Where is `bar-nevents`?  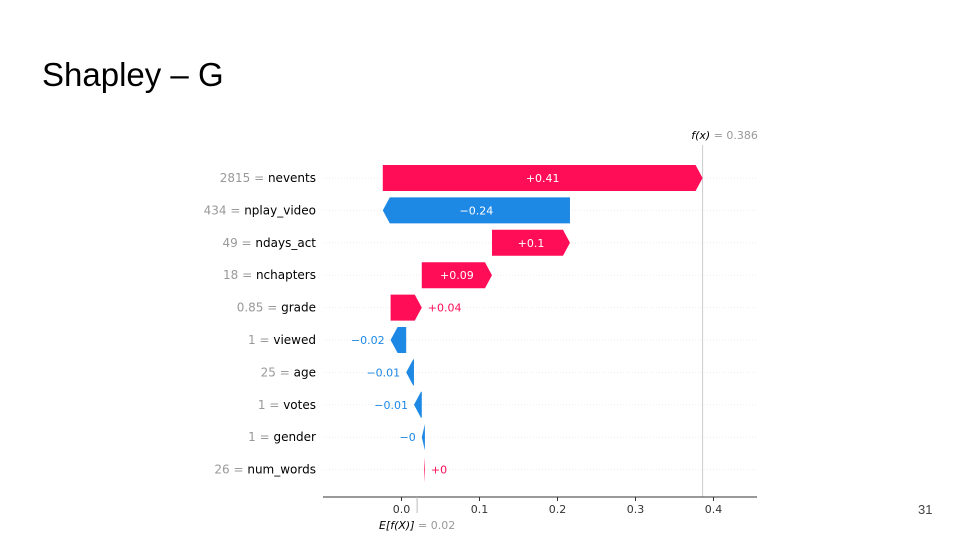
bar-nevents is located at coordinates (542, 178).